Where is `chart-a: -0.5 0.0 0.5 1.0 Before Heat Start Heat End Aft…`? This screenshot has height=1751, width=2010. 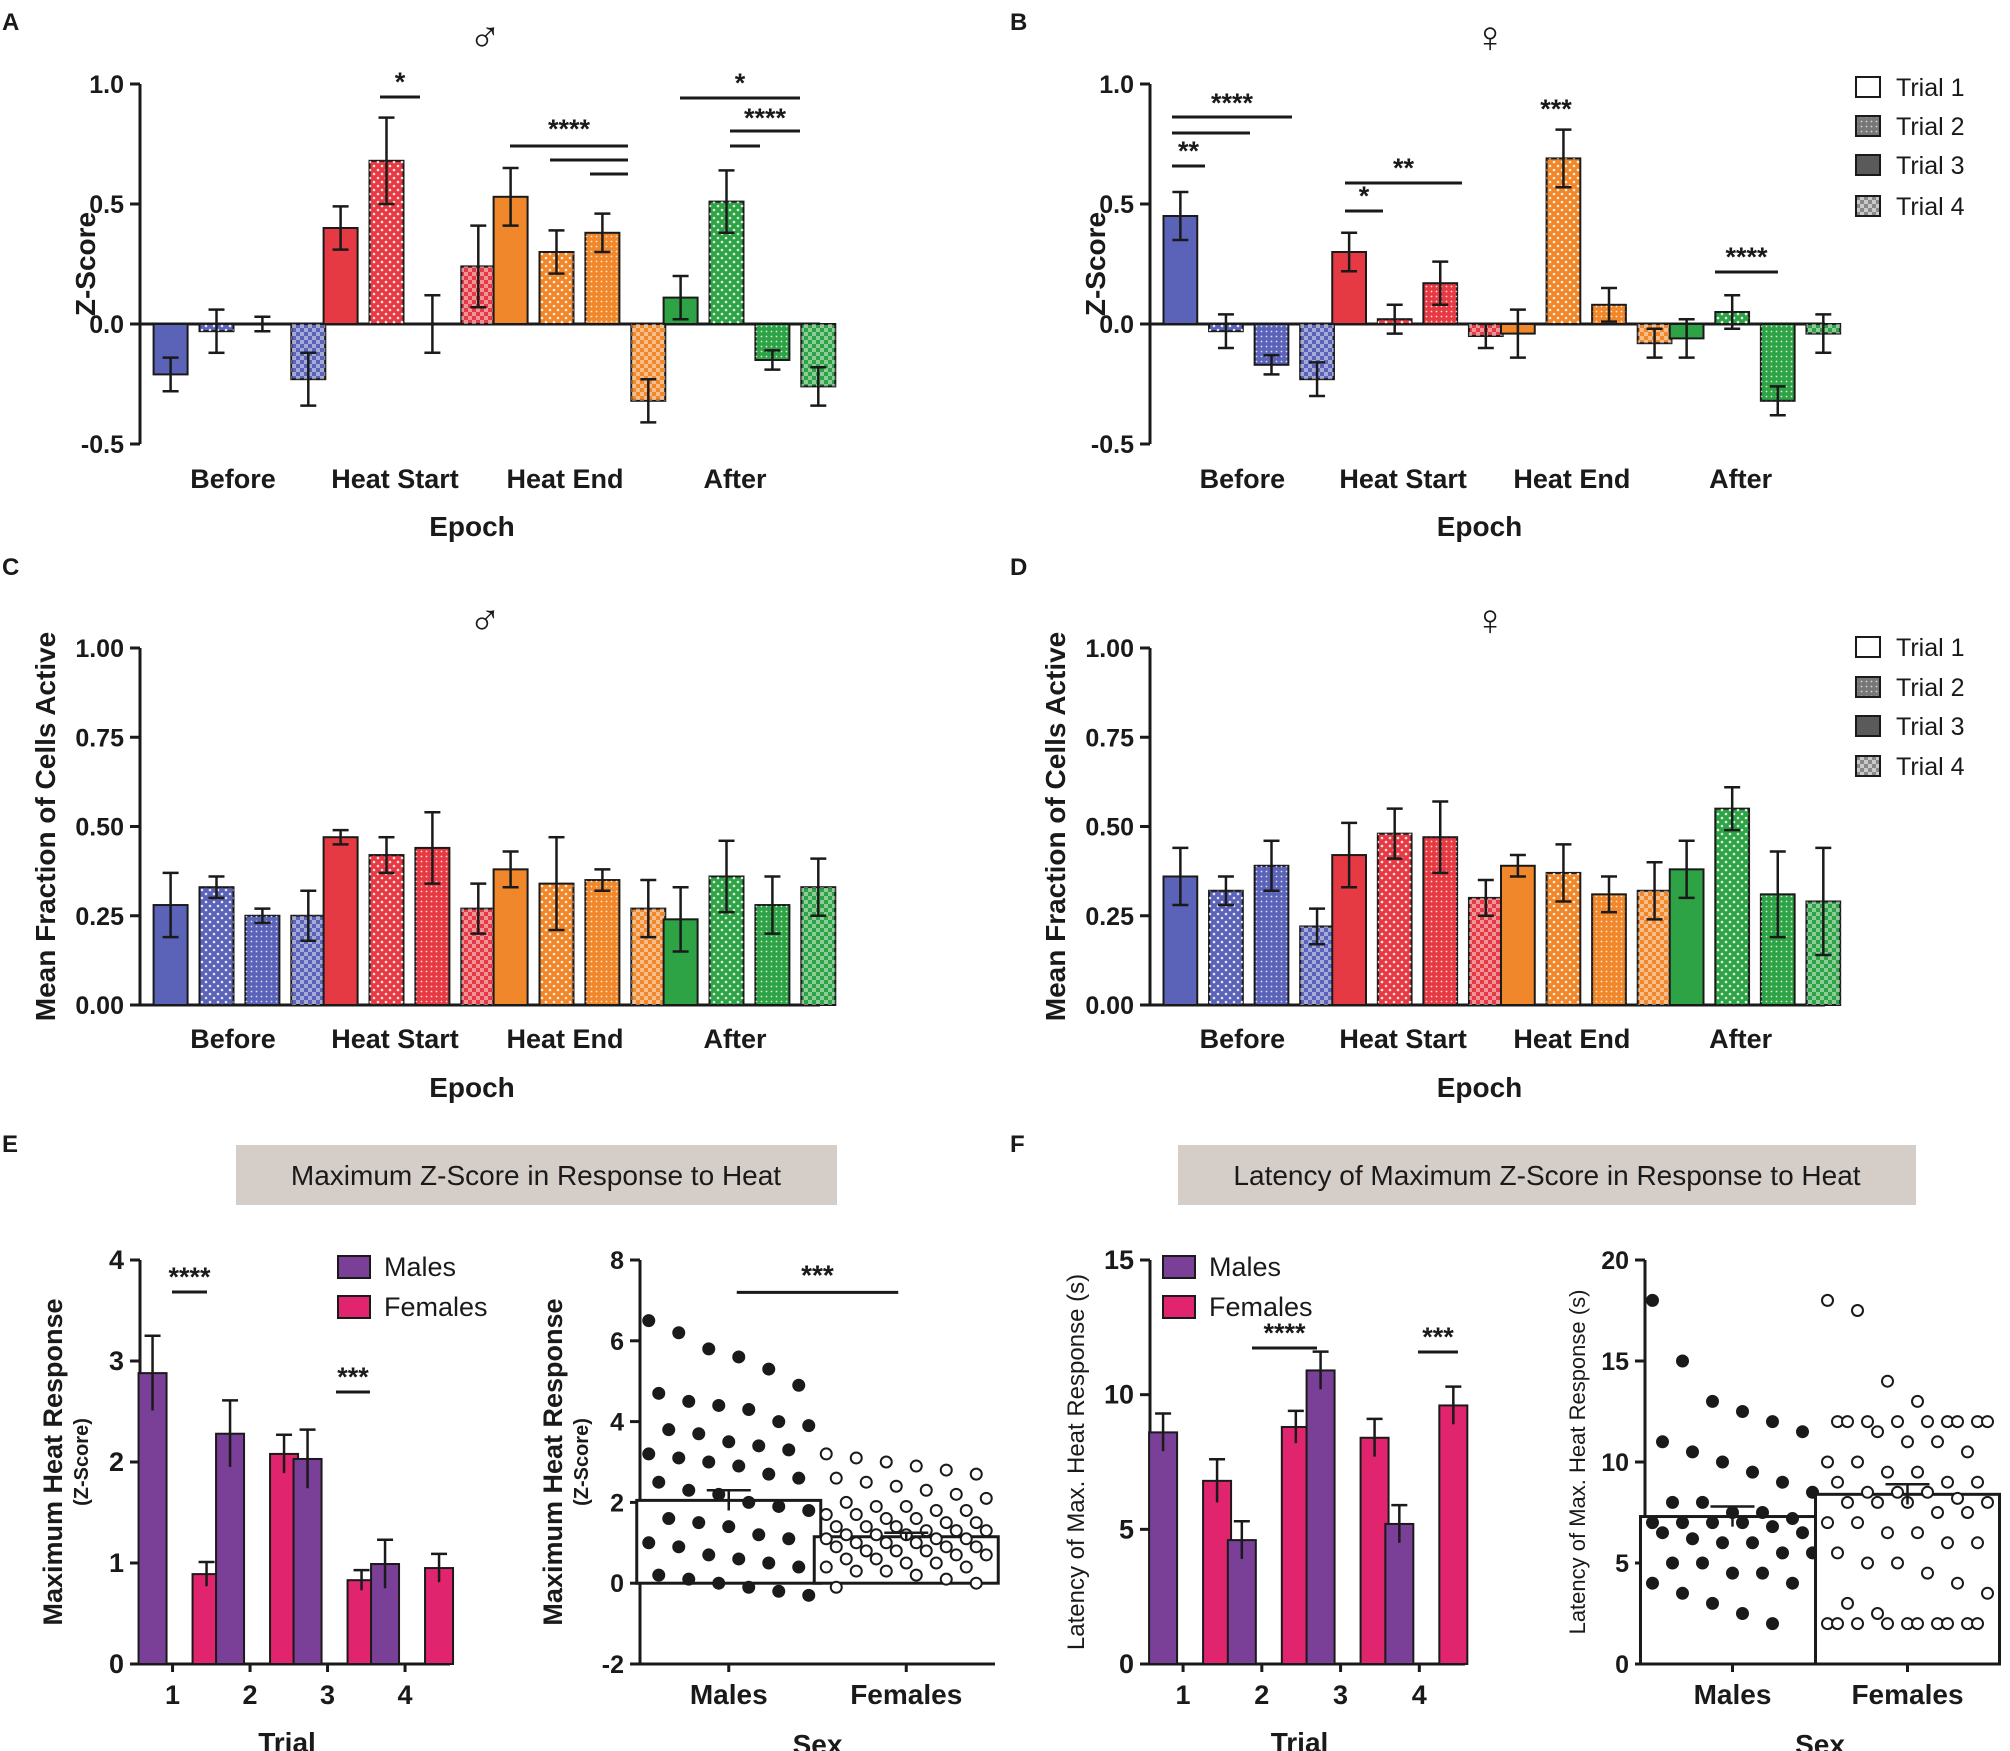 chart-a: -0.5 0.0 0.5 1.0 Before Heat Start Heat End Aft… is located at coordinates (453, 304).